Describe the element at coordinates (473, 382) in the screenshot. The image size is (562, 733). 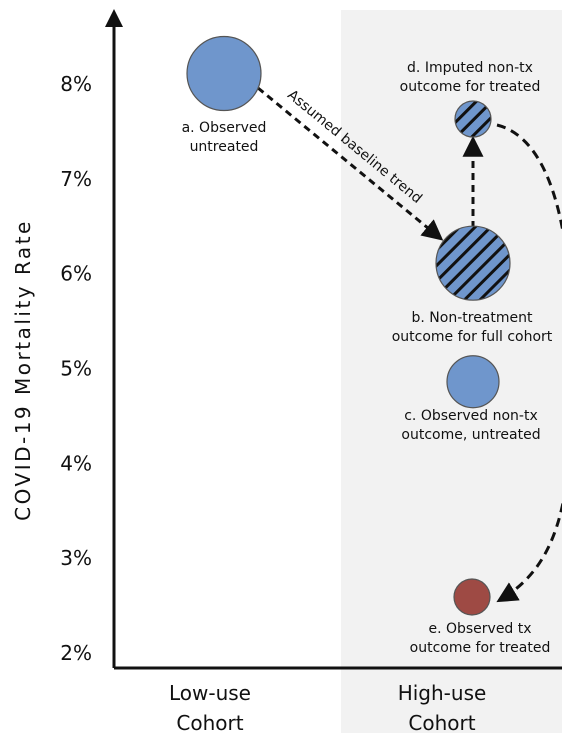
I see `point-c-observed-non-tx-untreated` at that location.